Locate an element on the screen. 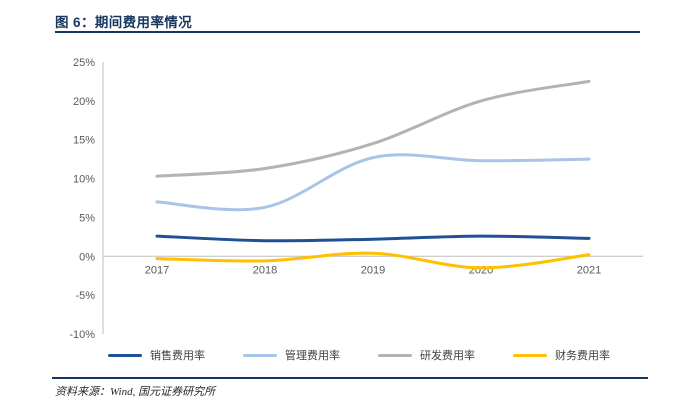 Image resolution: width=698 pixels, height=406 pixels. y-tick-label: 10% is located at coordinates (84, 180).